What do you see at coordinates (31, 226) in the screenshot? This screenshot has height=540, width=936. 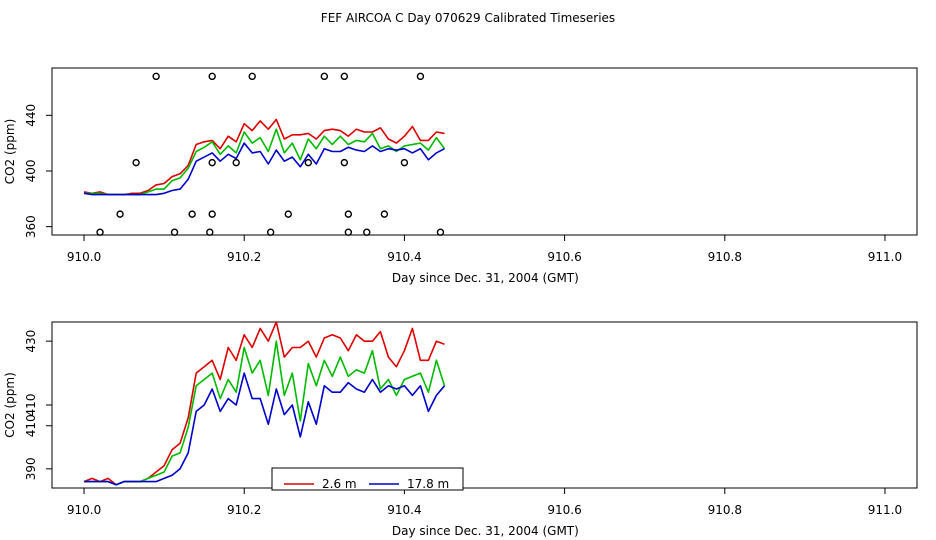 I see `y-tick-label: 360` at bounding box center [31, 226].